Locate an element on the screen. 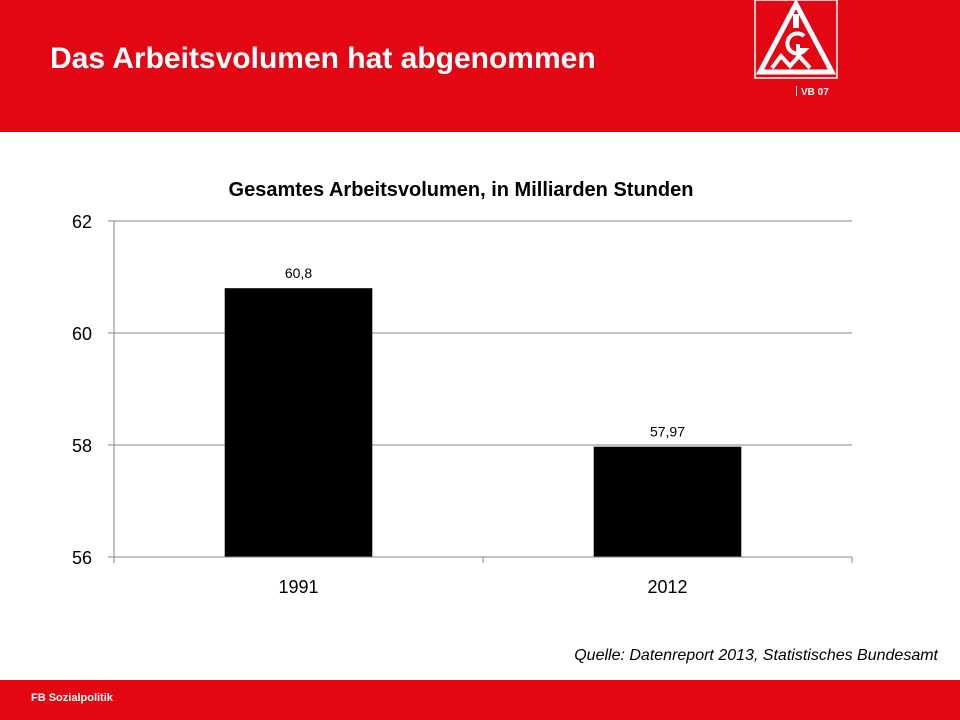  footer-bar is located at coordinates (480, 700).